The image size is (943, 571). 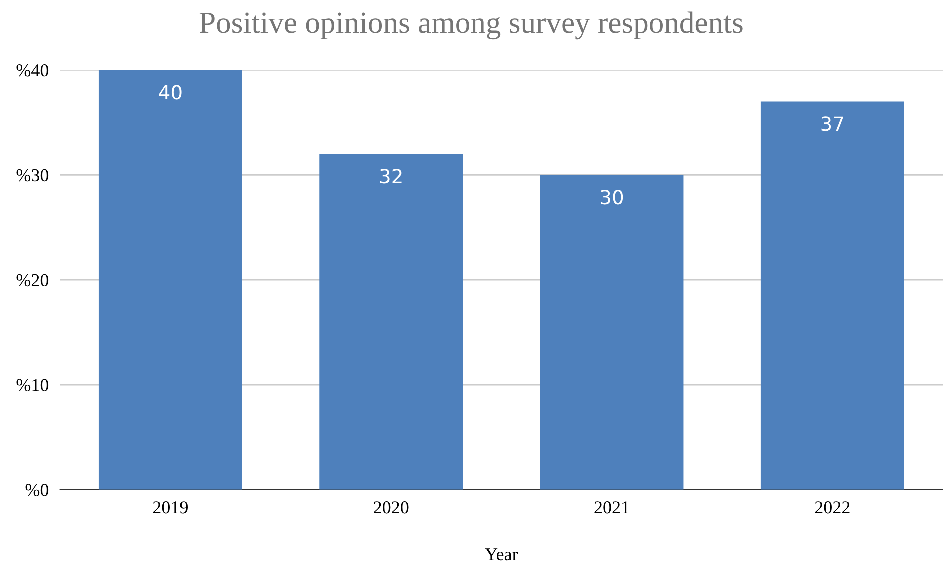 What do you see at coordinates (833, 124) in the screenshot?
I see `data-label: 37` at bounding box center [833, 124].